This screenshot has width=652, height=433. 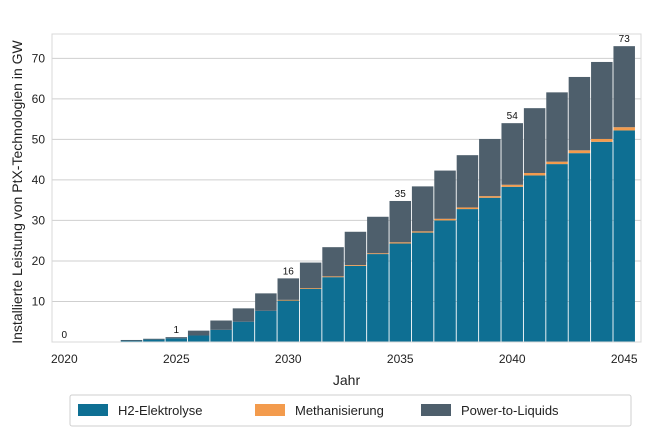 I want to click on legend-label-power-to-liquids: Power-to-Liquids, so click(x=510, y=410).